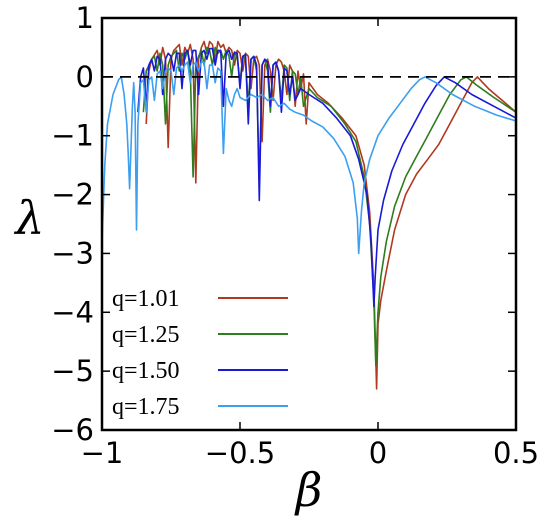 Image resolution: width=550 pixels, height=520 pixels. I want to click on y-tick-label: −6, so click(72, 430).